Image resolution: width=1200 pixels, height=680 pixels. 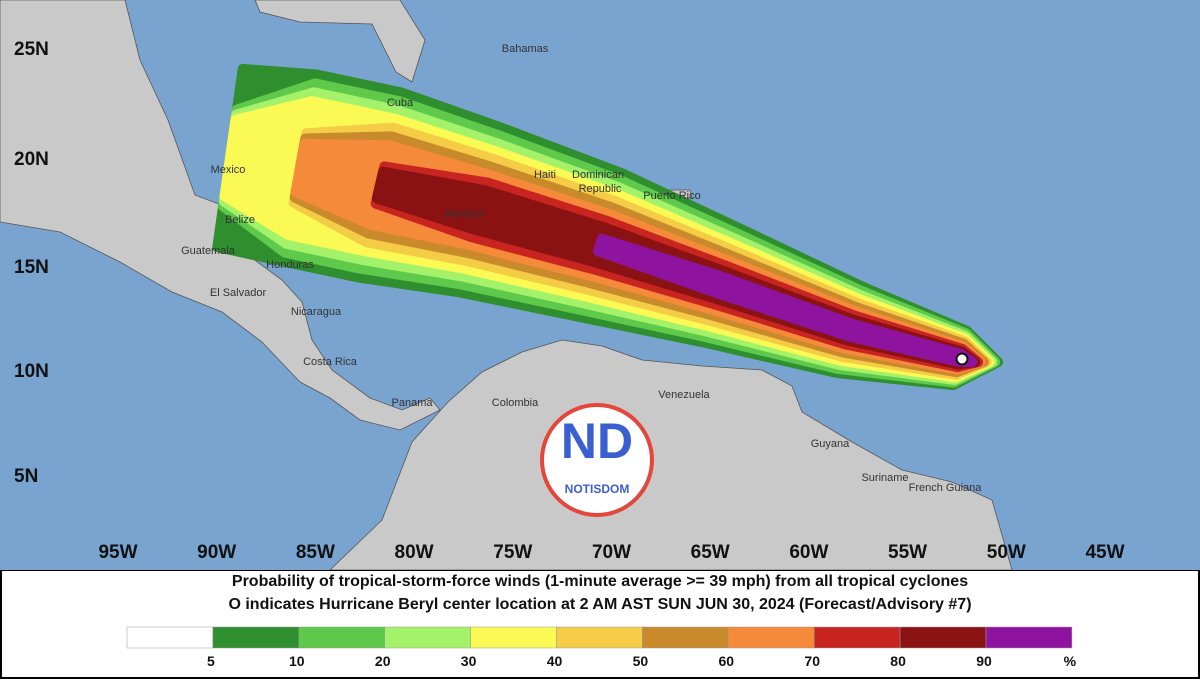 I want to click on storm-center, so click(x=962, y=359).